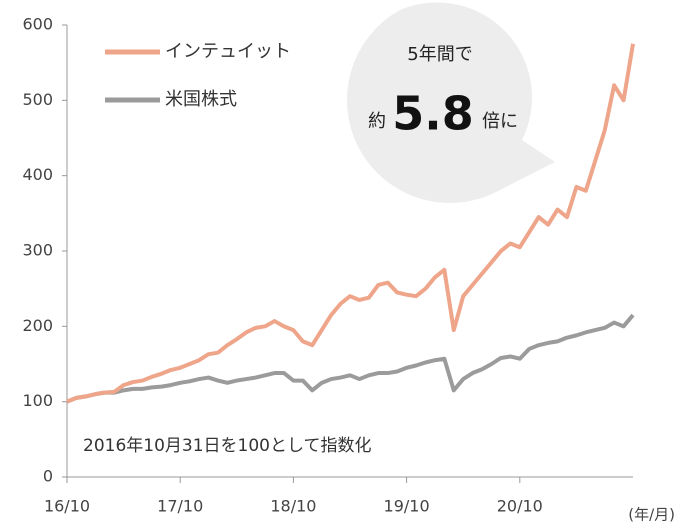  Describe the element at coordinates (37, 24) in the screenshot. I see `y-tick-label: 600` at that location.